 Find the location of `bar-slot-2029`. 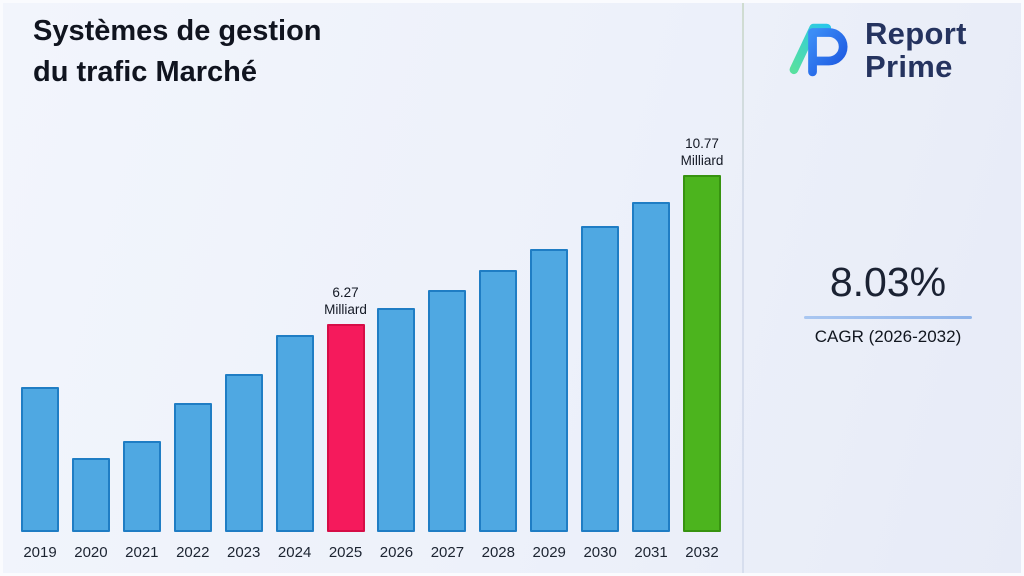

bar-slot-2029 is located at coordinates (549, 390).